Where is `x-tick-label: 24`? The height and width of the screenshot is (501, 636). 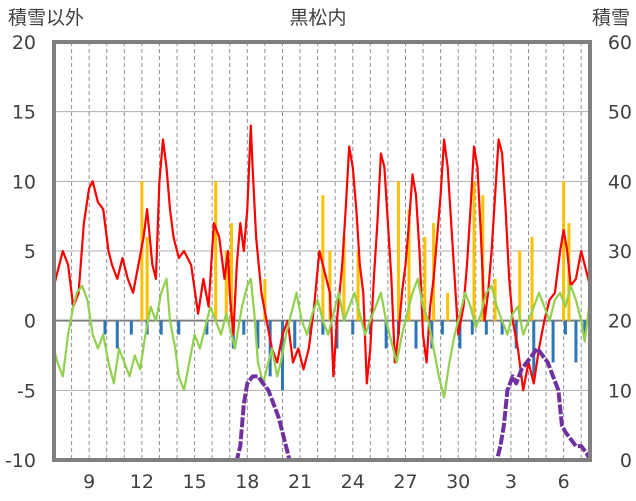 x-tick-label: 24 is located at coordinates (353, 482).